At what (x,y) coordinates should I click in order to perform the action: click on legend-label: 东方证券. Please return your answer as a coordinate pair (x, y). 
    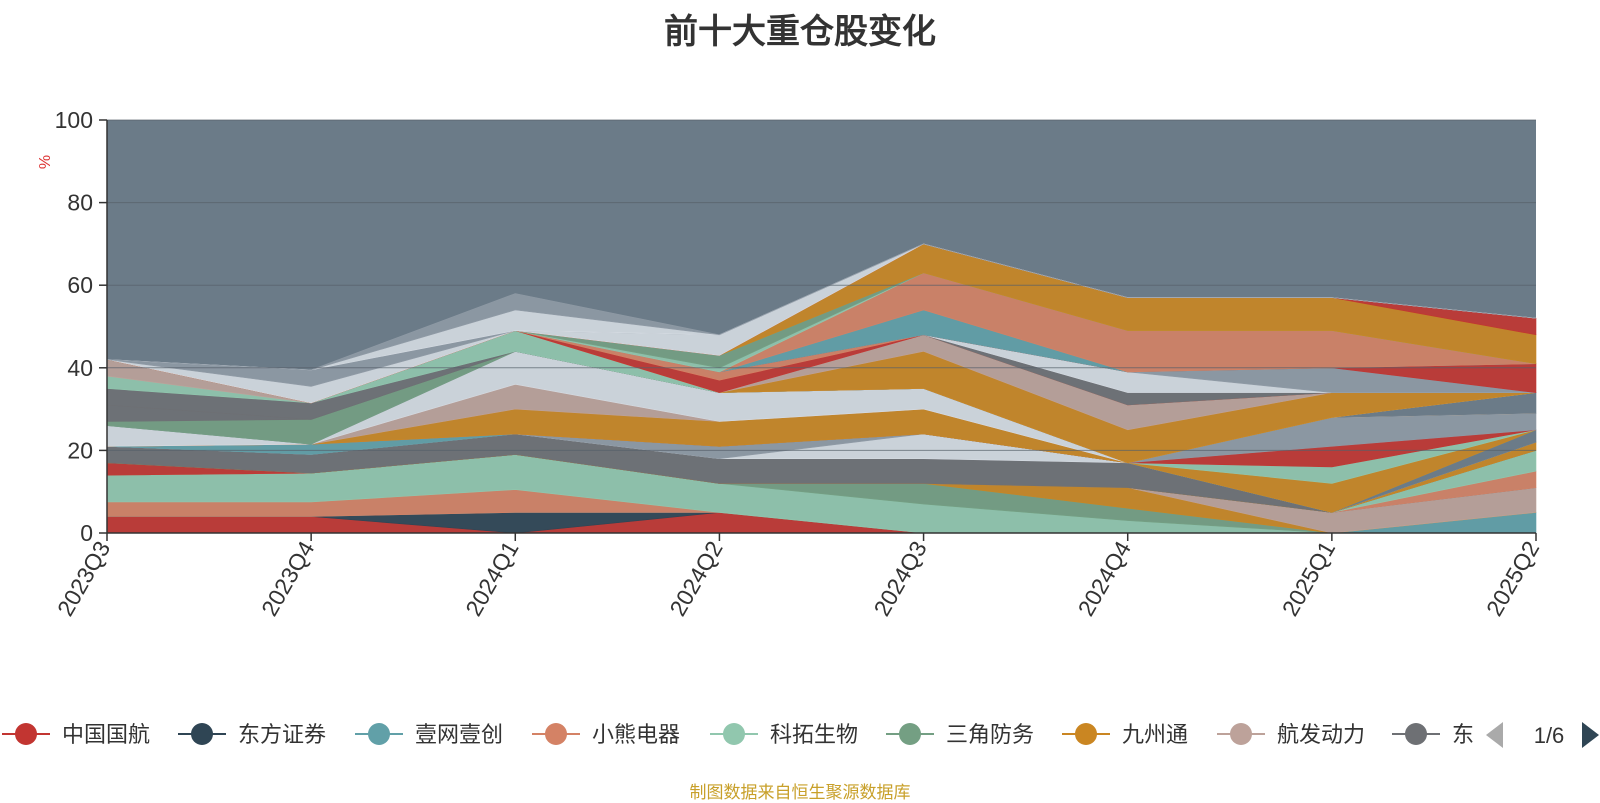
    Looking at the image, I should click on (282, 734).